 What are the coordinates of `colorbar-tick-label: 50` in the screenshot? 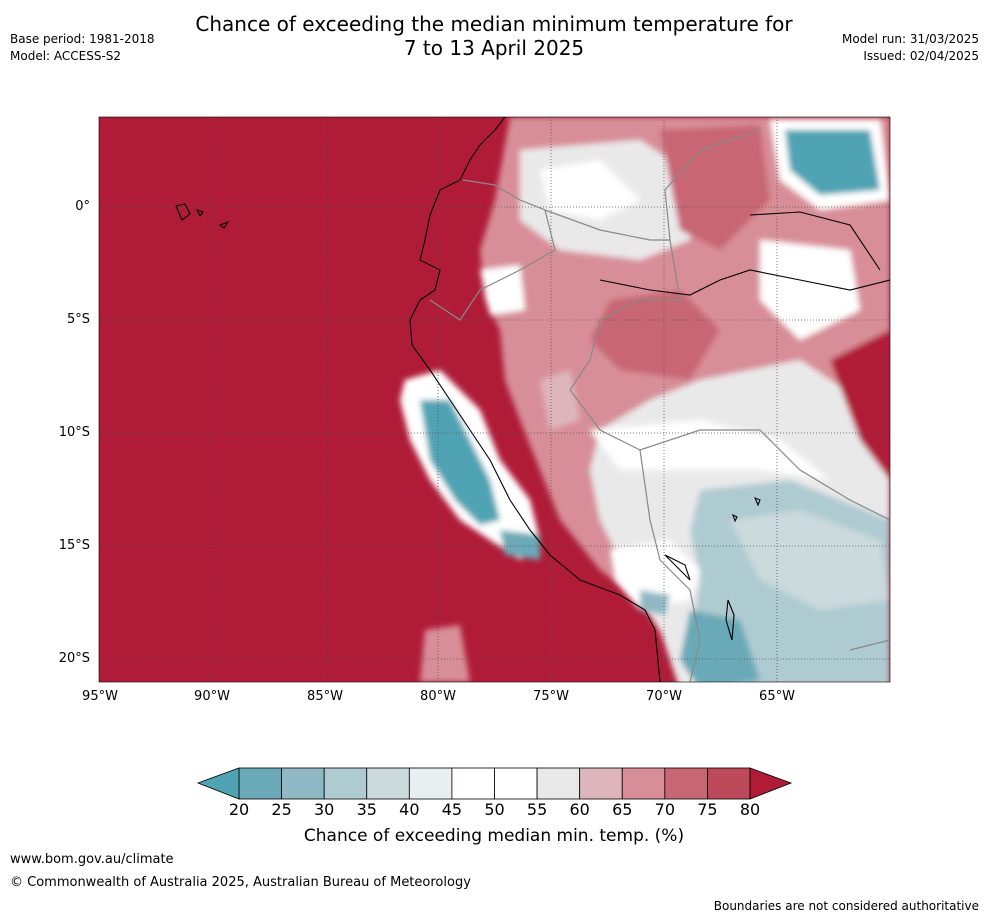 It's located at (494, 809).